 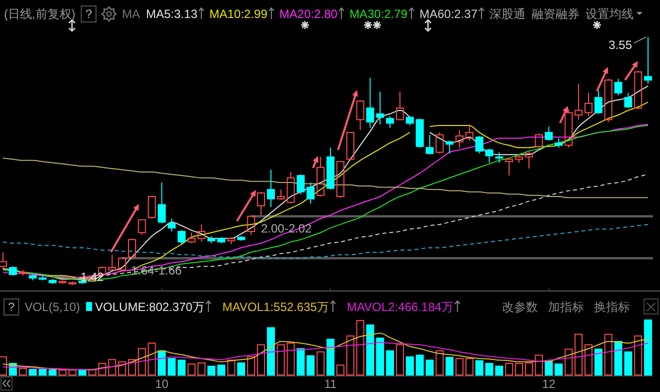 What do you see at coordinates (308, 14) in the screenshot?
I see `text: MA20:2.80` at bounding box center [308, 14].